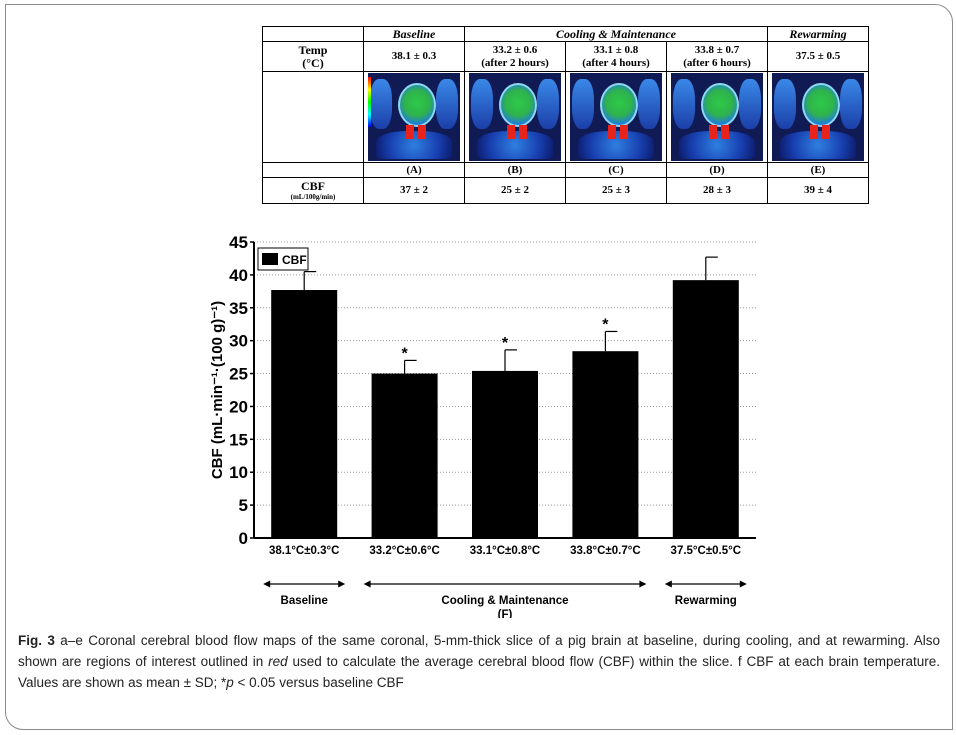 The image size is (956, 735). Describe the element at coordinates (505, 551) in the screenshot. I see `x-tick-label: 33.1°C±0.8°C` at that location.